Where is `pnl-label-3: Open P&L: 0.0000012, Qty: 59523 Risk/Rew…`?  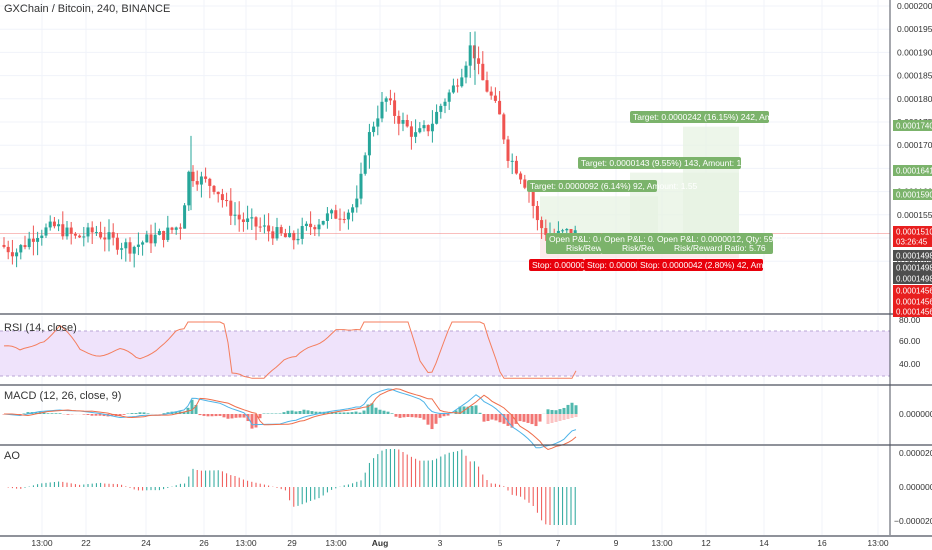
pnl-label-3: Open P&L: 0.0000012, Qty: 59523 Risk/Rew… is located at coordinates (721, 243).